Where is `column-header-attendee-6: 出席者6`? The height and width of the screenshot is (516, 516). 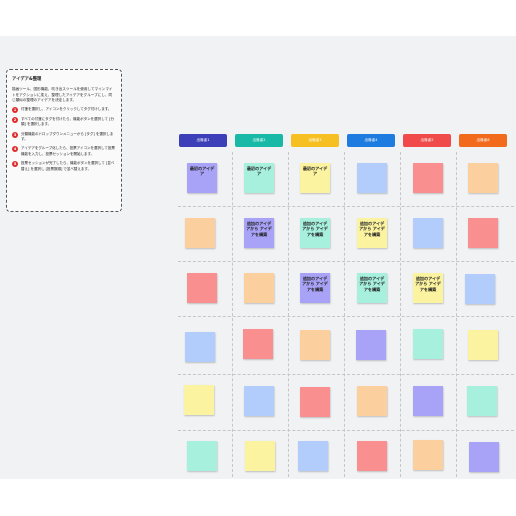 column-header-attendee-6: 出席者6 is located at coordinates (483, 140).